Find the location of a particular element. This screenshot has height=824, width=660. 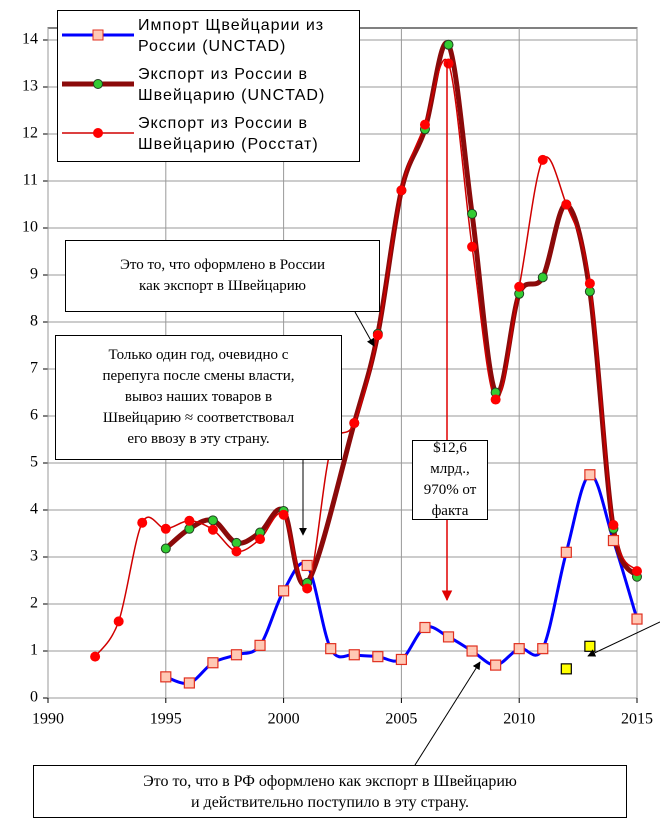

legend-item: Импорт Щвейцарии из России (UNCTAD) is located at coordinates (208, 35).